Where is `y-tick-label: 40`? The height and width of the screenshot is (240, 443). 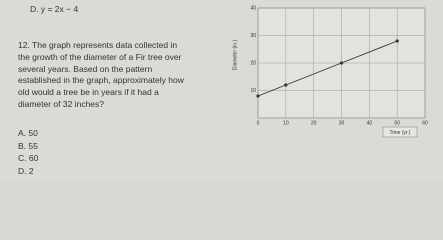
y-tick-label: 40 is located at coordinates (253, 8).